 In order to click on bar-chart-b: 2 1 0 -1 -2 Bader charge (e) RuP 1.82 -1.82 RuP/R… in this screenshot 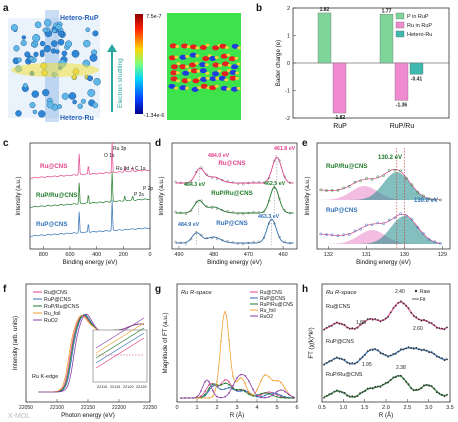, I will do `click(362, 68)`.